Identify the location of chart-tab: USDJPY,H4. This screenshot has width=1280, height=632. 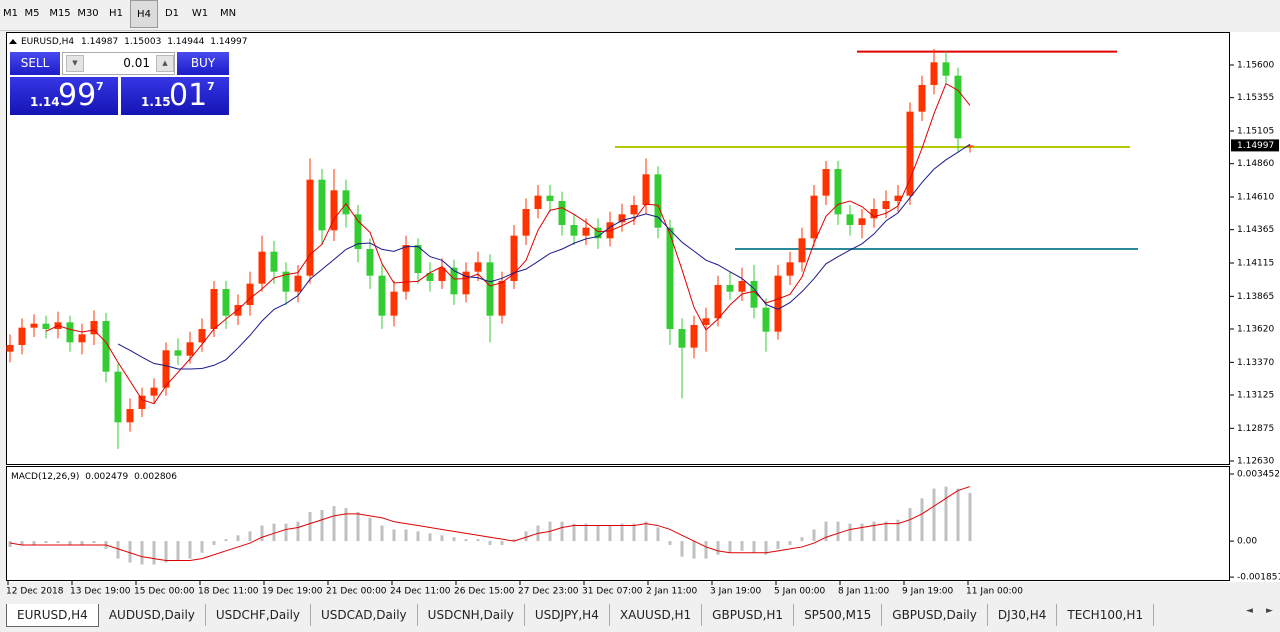
(567, 615).